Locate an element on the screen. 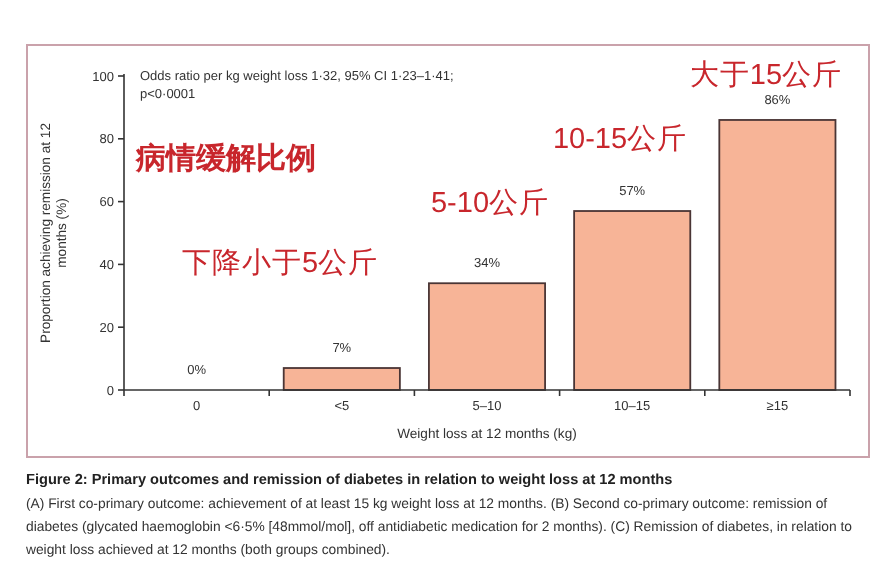 This screenshot has height=580, width=888. annotation: 10-15公斤 is located at coordinates (620, 139).